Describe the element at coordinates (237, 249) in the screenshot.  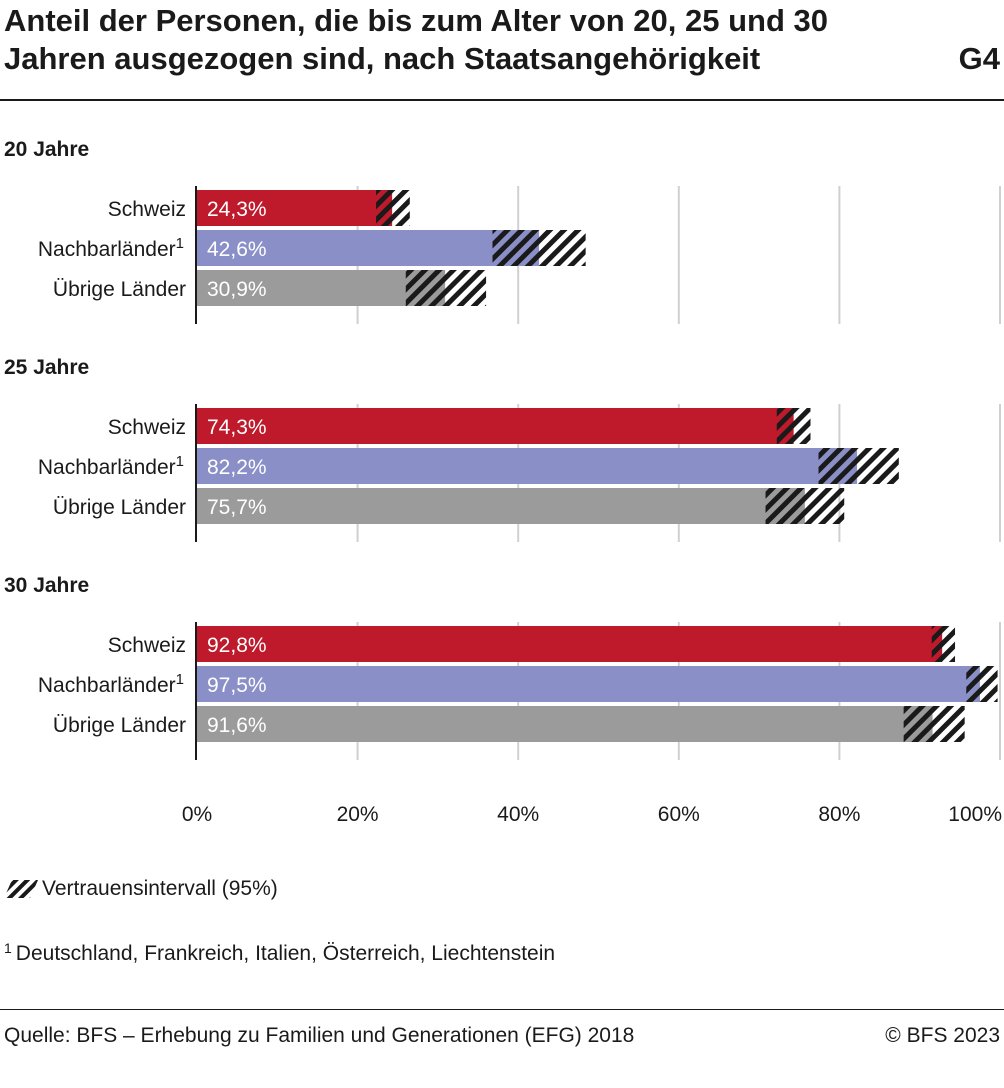
I see `data-label: 42,6%` at that location.